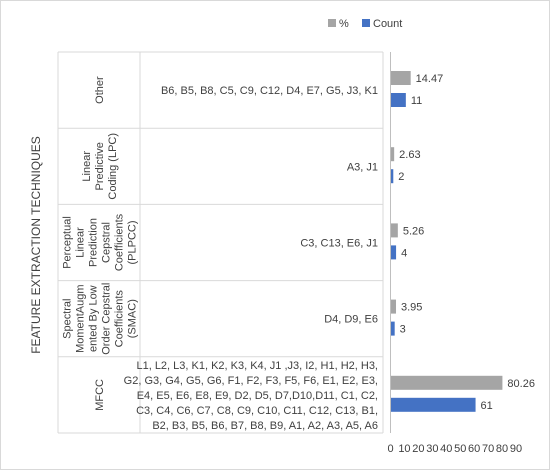  I want to click on value-label-count: 3, so click(403, 330).